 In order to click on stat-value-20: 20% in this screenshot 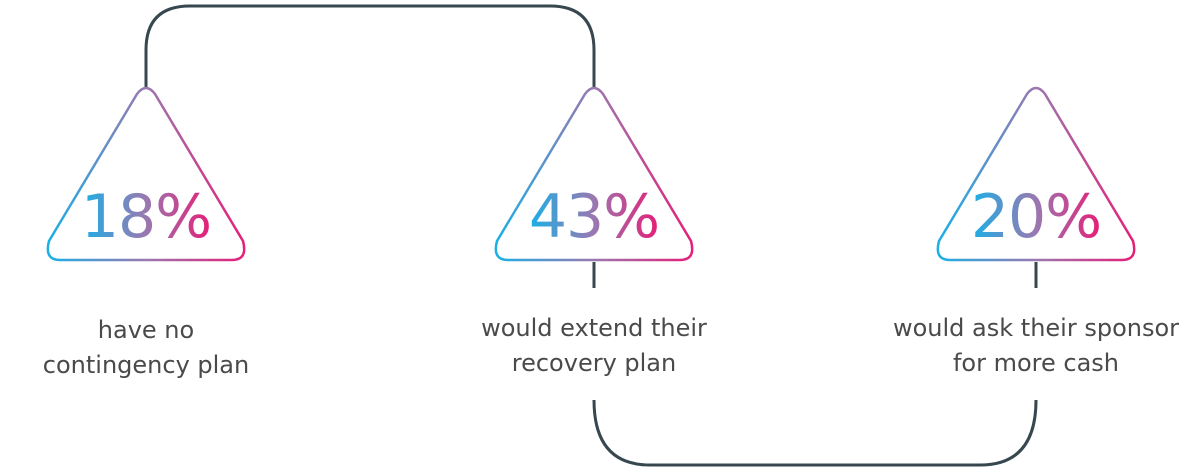, I will do `click(1036, 217)`.